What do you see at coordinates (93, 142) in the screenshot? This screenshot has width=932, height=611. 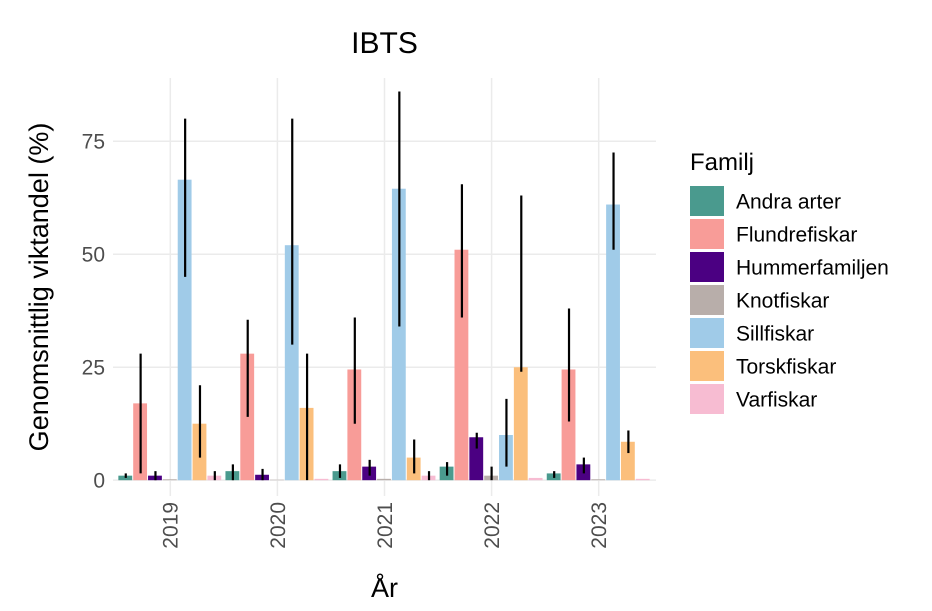 I see `y-tick-label: 75` at bounding box center [93, 142].